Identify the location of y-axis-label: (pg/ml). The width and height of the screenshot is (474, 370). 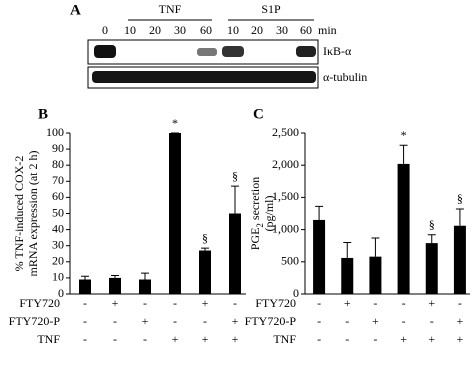
(269, 214).